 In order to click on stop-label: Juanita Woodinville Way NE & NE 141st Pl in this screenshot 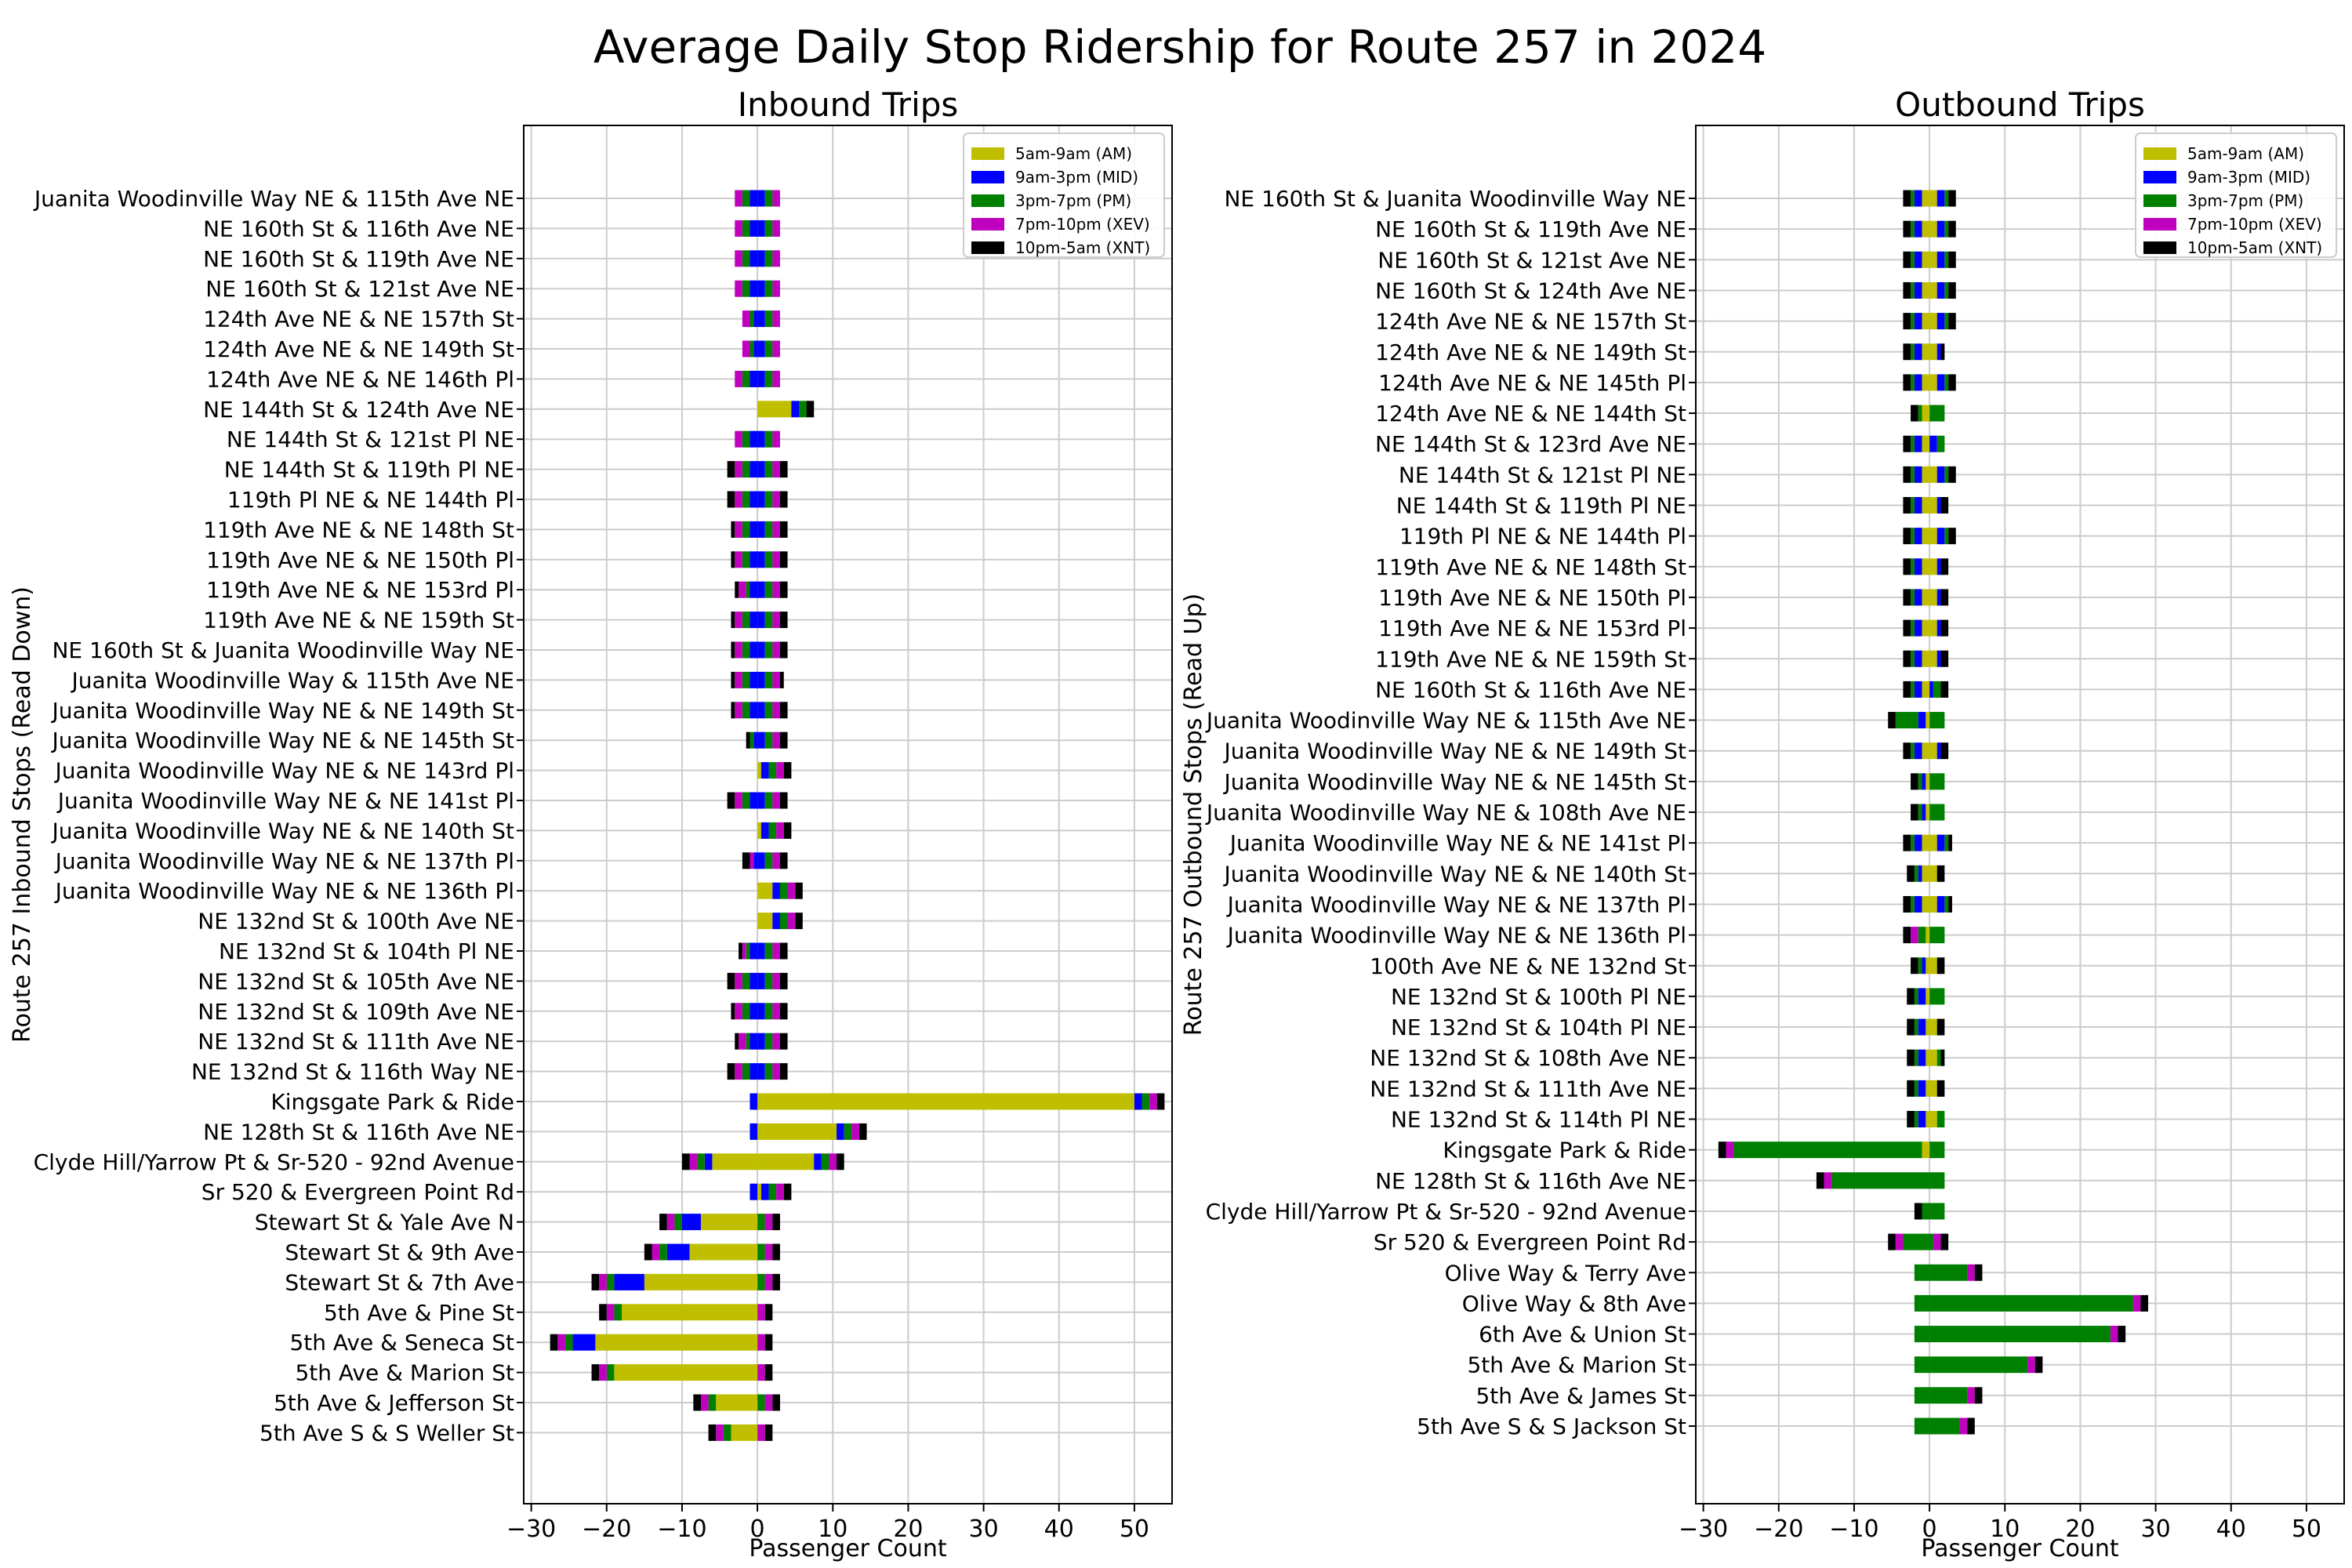, I will do `click(285, 801)`.